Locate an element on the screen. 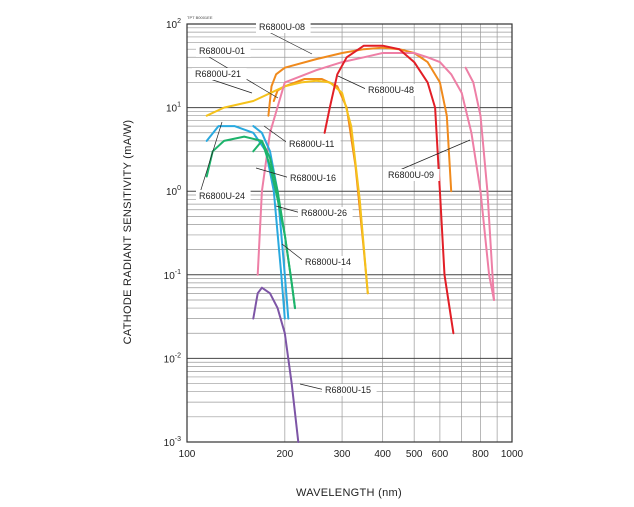 The height and width of the screenshot is (507, 634). x-axis-title: WAVELENGTH (nm) is located at coordinates (349, 493).